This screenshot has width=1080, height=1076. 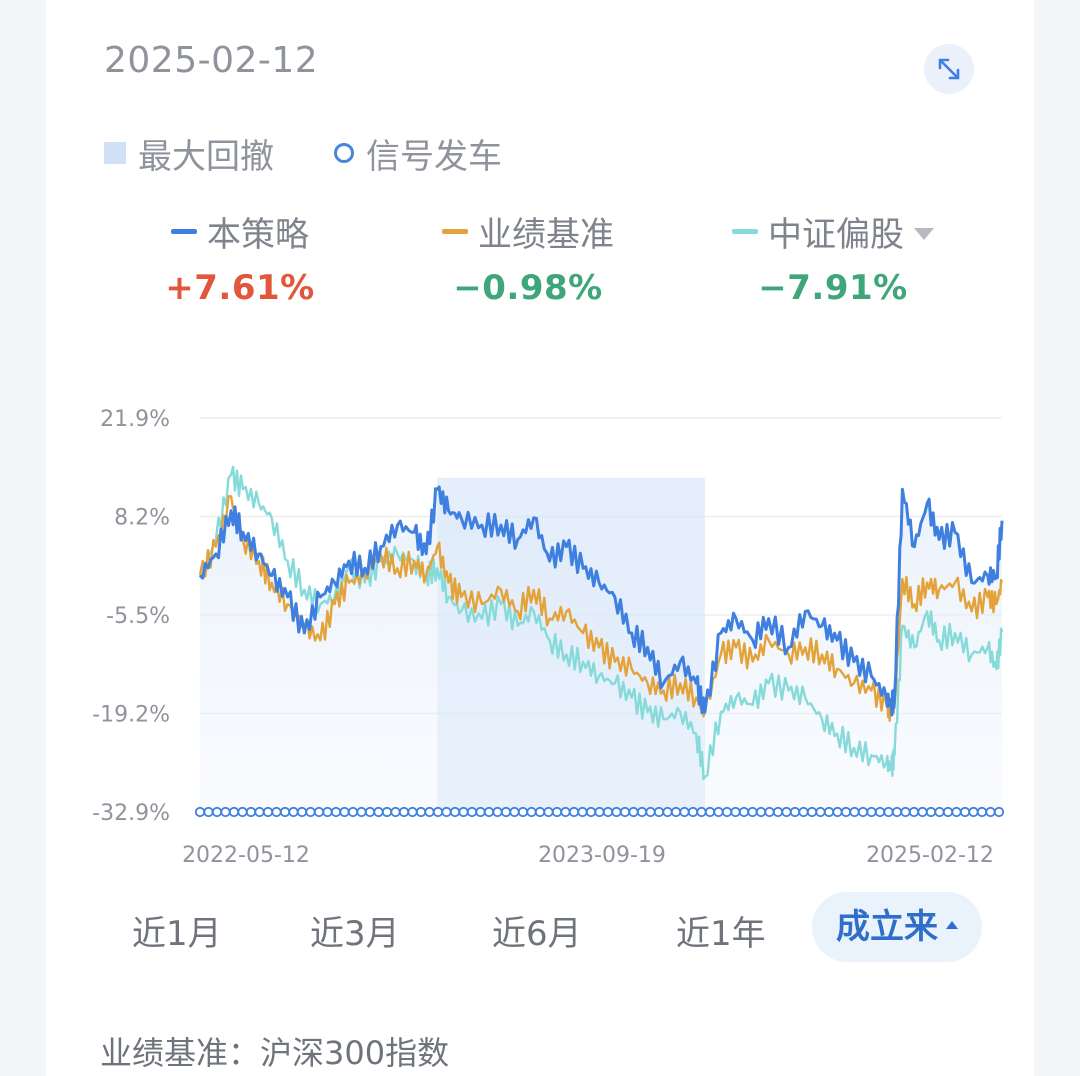 I want to click on series-return: −0.98%, so click(x=528, y=288).